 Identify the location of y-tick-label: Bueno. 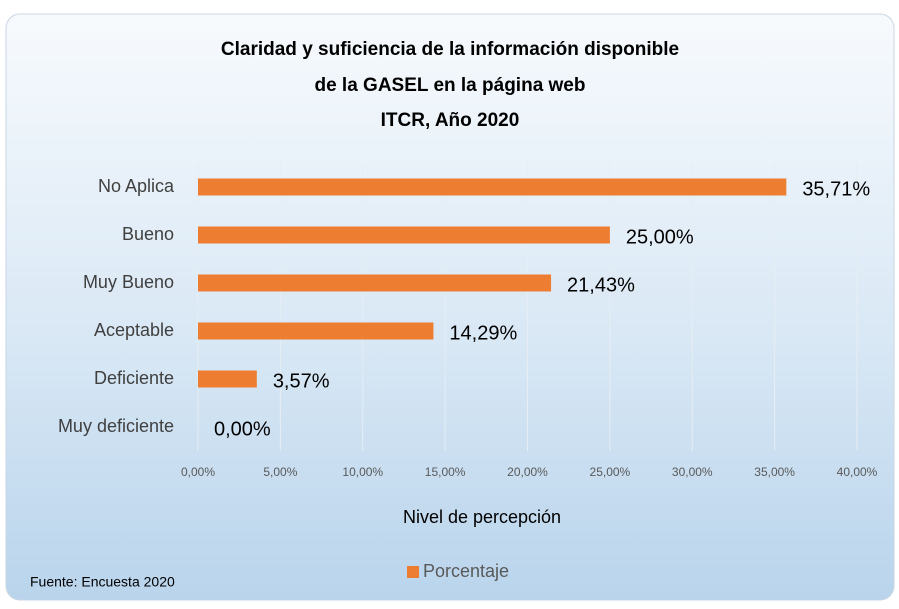
(148, 234).